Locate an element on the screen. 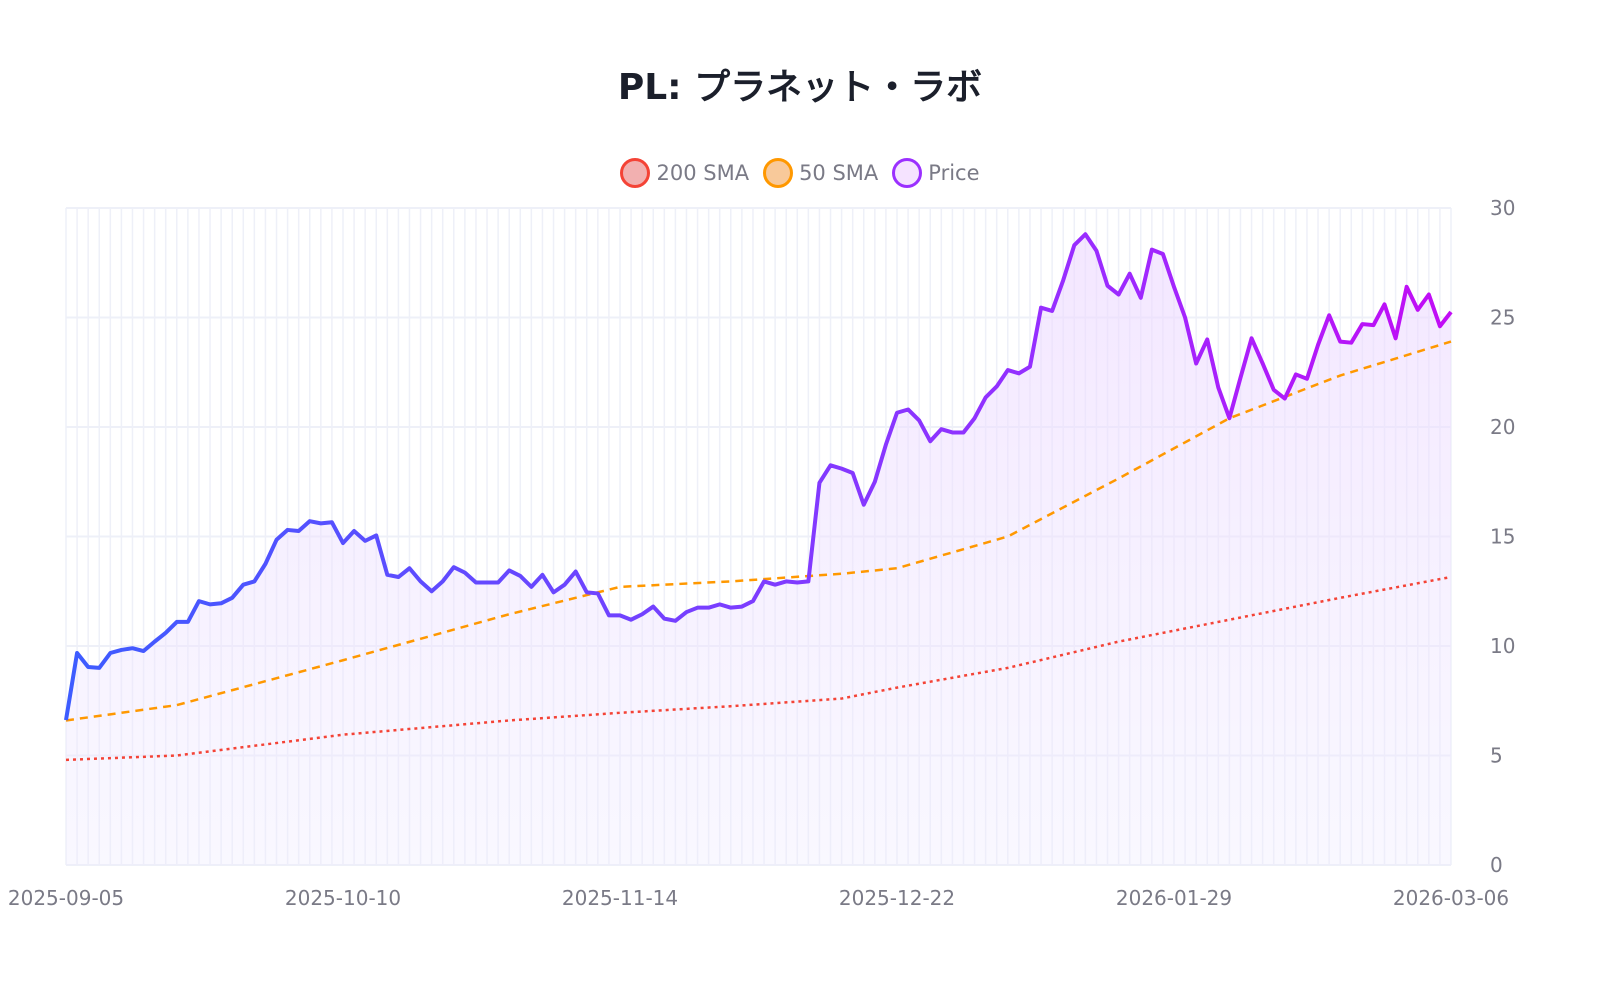  legend: 200 SMA 50 SMA Price is located at coordinates (800, 173).